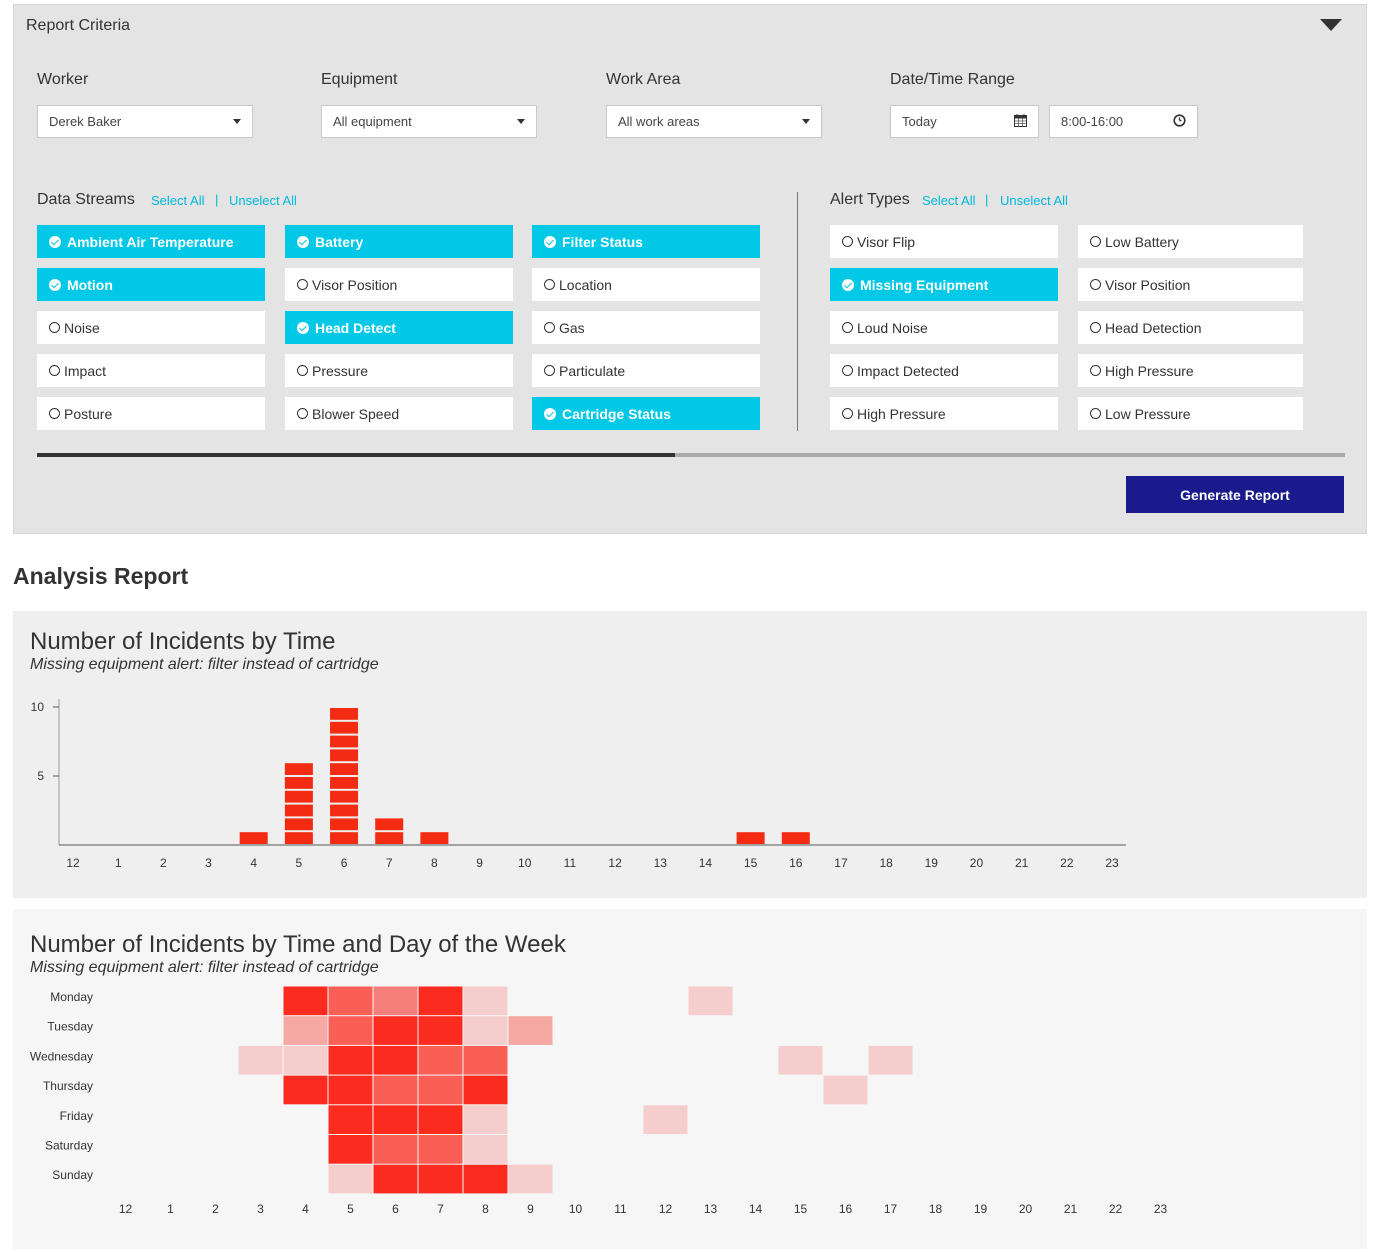 Image resolution: width=1381 pixels, height=1252 pixels. I want to click on worker-select: Derek Baker, so click(145, 121).